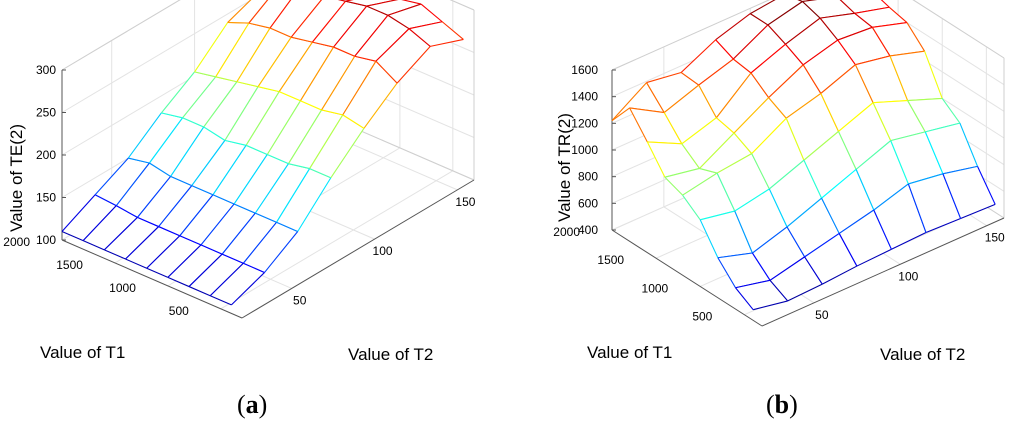  I want to click on panel-letter-a: a, so click(252, 404).